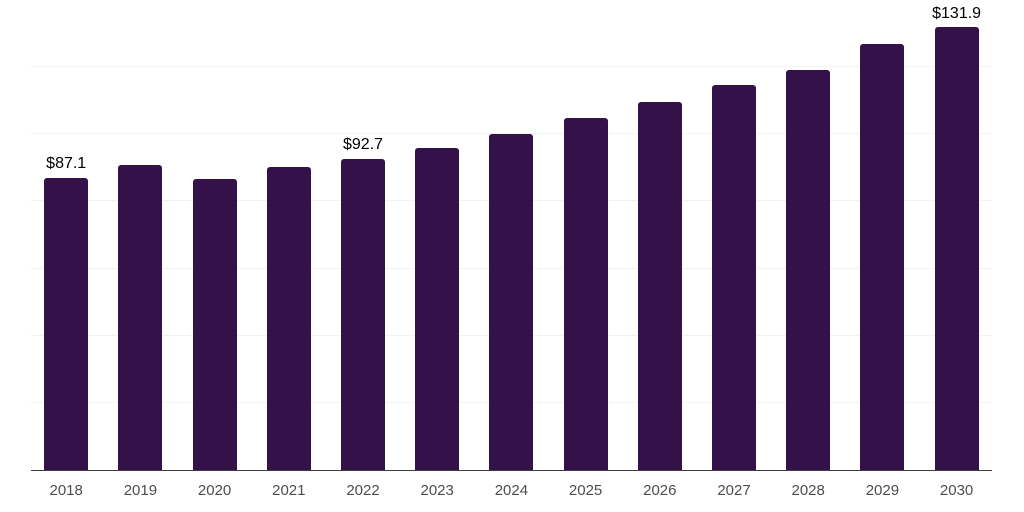 This screenshot has width=1024, height=512. What do you see at coordinates (956, 490) in the screenshot?
I see `x-tick-label-2030: 2030` at bounding box center [956, 490].